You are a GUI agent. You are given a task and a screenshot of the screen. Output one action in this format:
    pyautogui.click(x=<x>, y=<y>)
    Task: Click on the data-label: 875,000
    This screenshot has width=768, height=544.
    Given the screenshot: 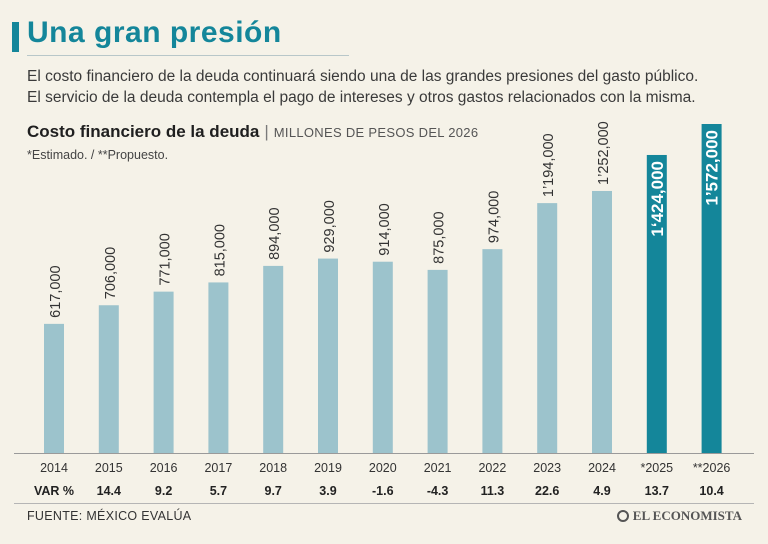 What is the action you would take?
    pyautogui.click(x=440, y=237)
    